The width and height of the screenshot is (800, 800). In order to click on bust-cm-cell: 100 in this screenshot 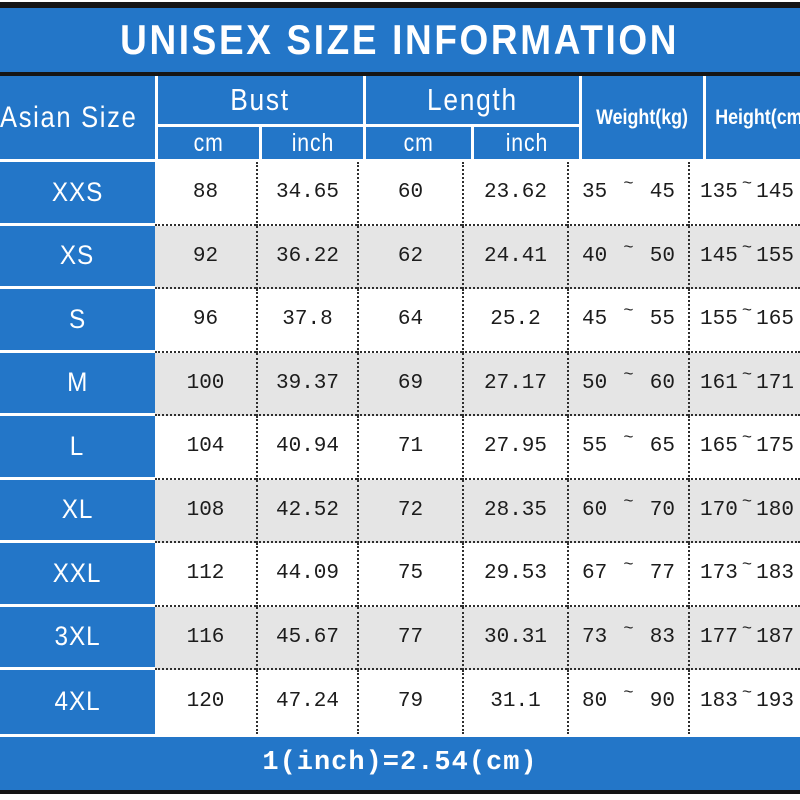, I will do `click(205, 384)`.